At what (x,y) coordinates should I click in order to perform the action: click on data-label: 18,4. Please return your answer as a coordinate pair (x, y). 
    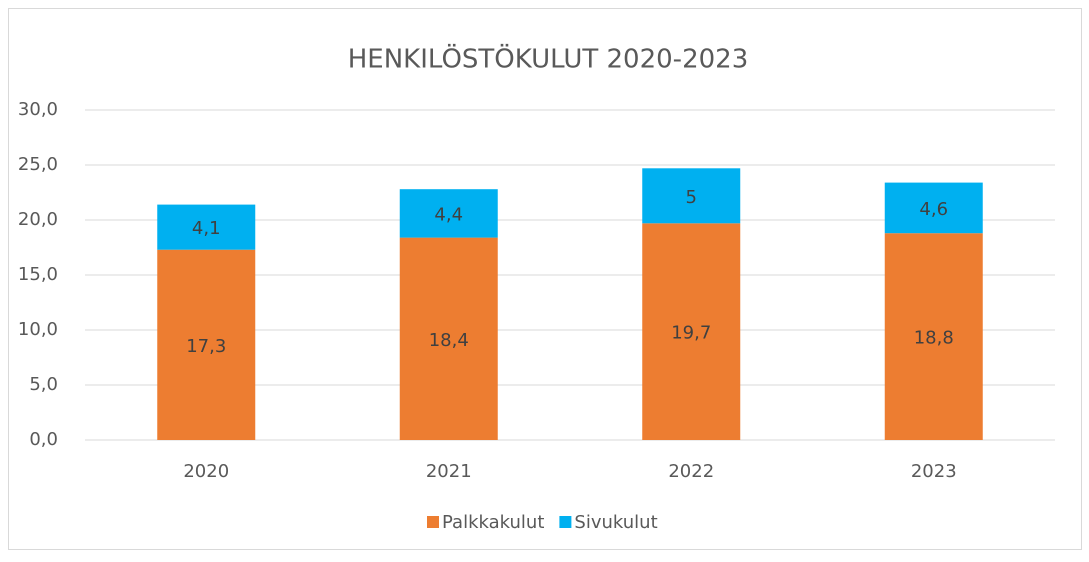
    Looking at the image, I should click on (449, 340).